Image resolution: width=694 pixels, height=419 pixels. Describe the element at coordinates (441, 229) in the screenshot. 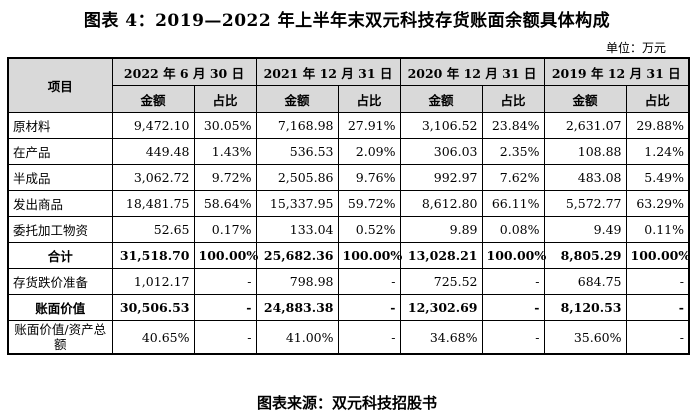

I see `amount-cell: 9.89` at that location.